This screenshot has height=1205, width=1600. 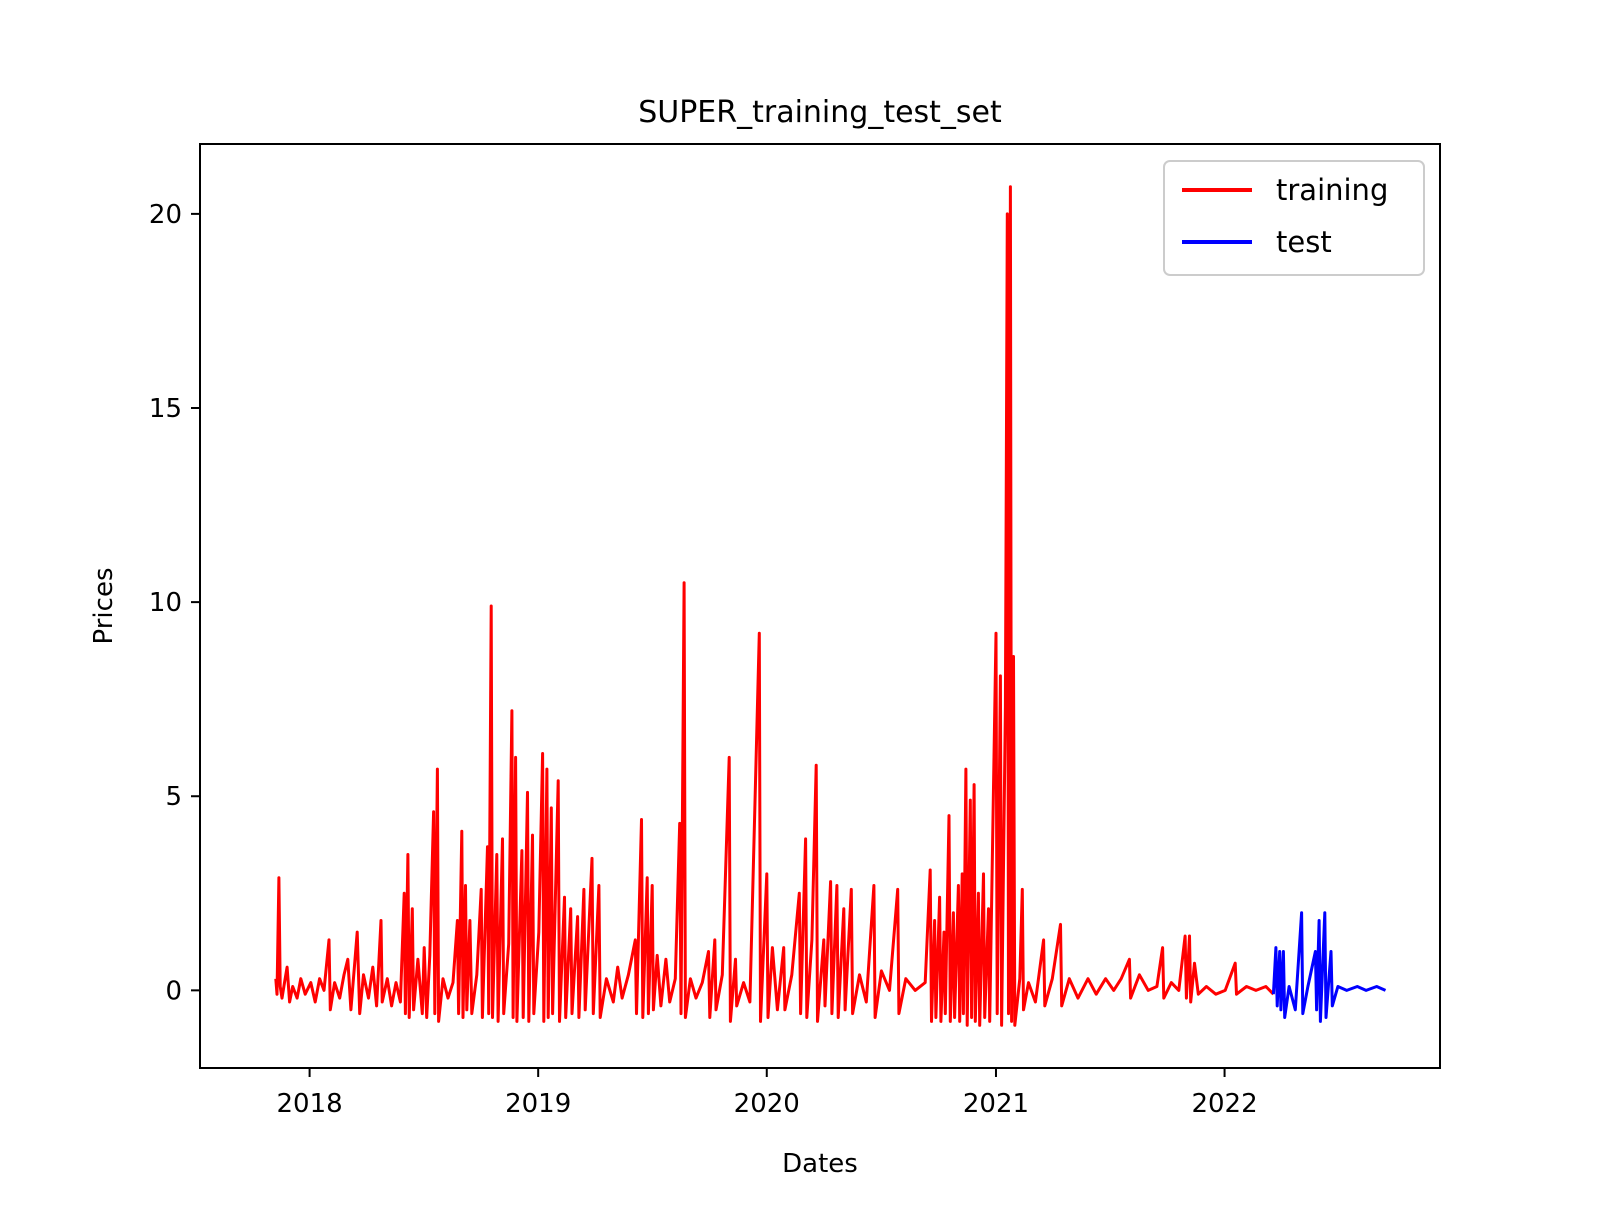 I want to click on chart-title: SUPER_training_test_set, so click(x=820, y=112).